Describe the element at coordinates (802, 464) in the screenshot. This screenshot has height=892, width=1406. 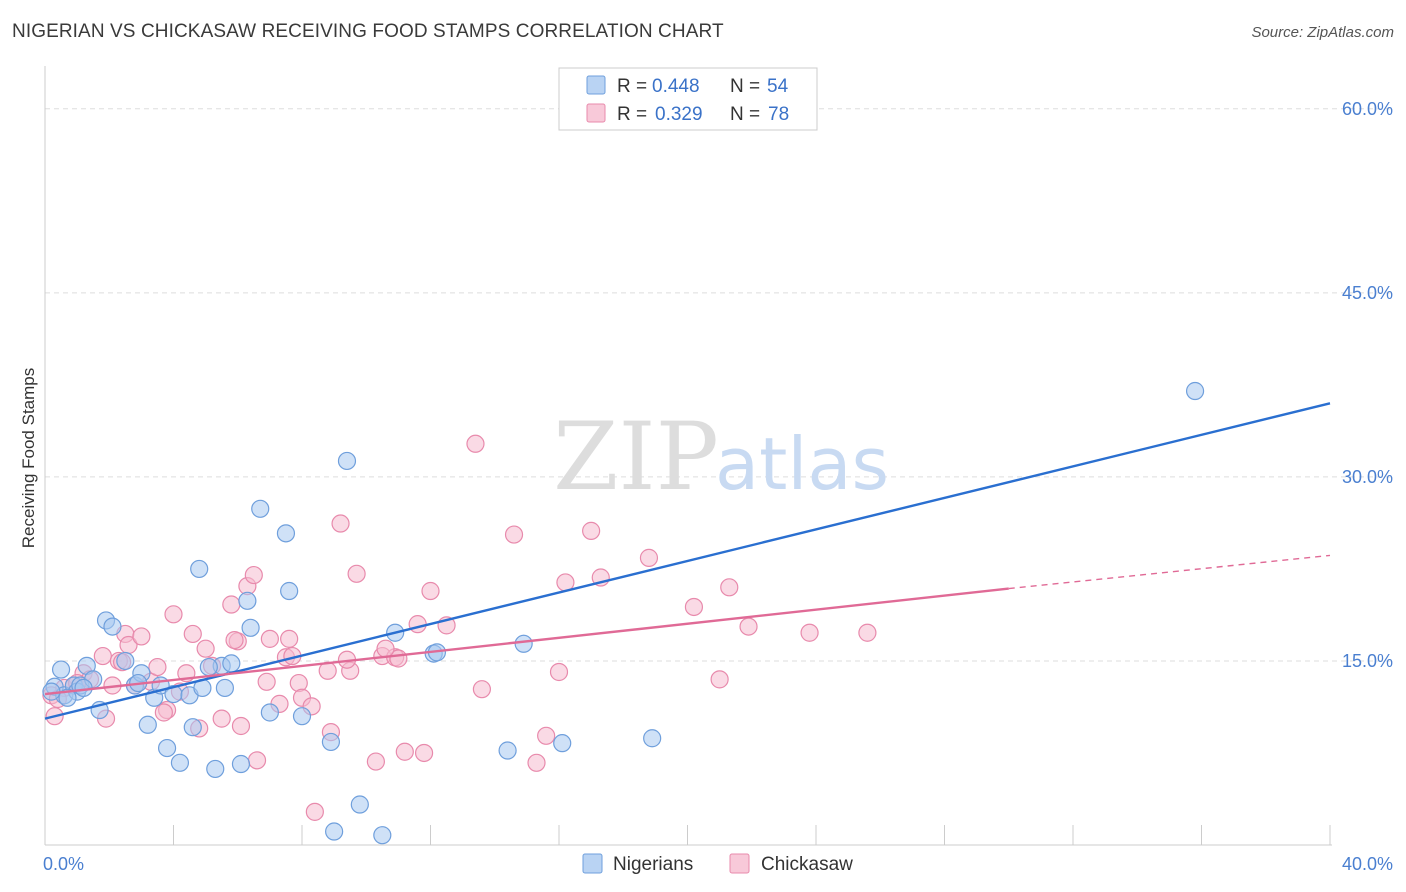
I see `watermark-atlas: atlas` at that location.